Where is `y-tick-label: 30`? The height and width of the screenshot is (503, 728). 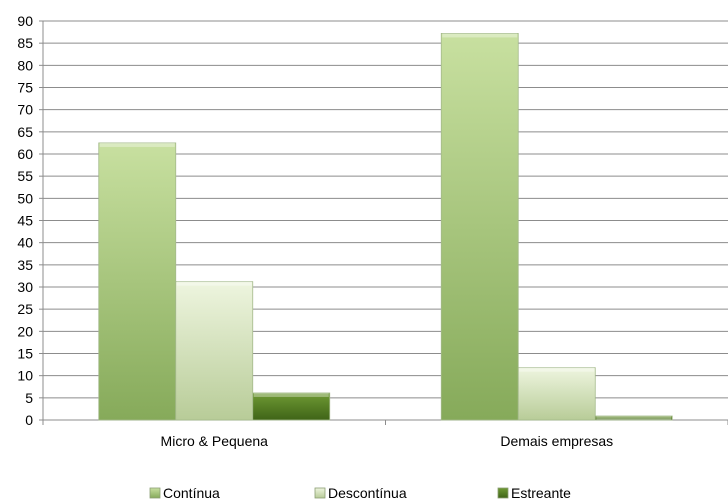 y-tick-label: 30 is located at coordinates (25, 287).